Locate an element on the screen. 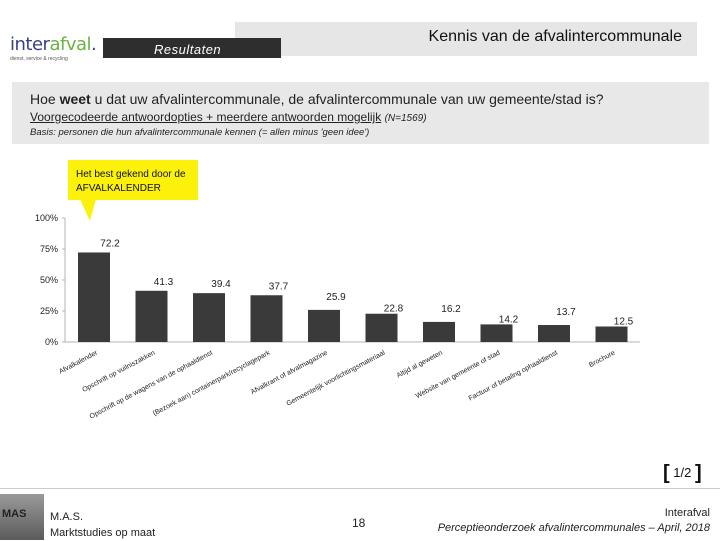 The width and height of the screenshot is (720, 541). header-title-panel is located at coordinates (466, 39).